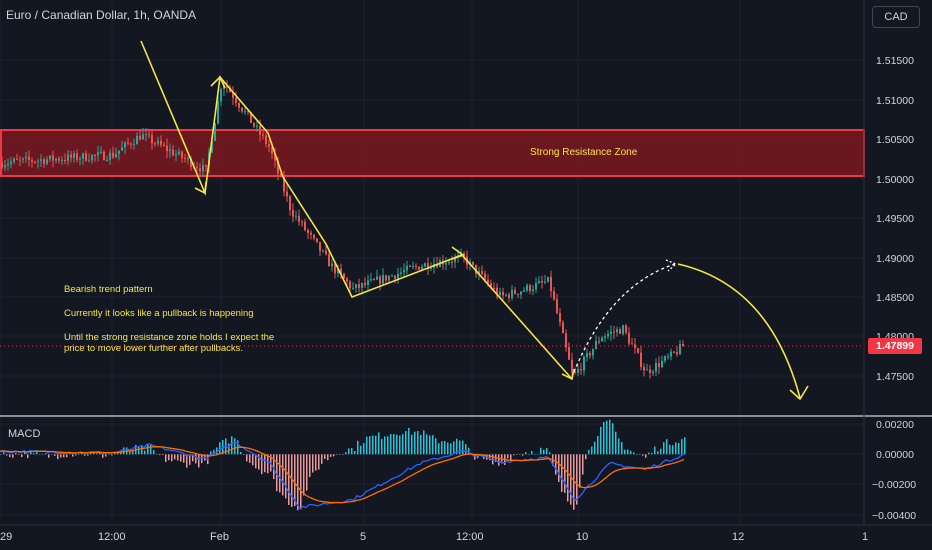 The image size is (932, 550). What do you see at coordinates (671, 265) in the screenshot?
I see `pullback-arrowhead` at bounding box center [671, 265].